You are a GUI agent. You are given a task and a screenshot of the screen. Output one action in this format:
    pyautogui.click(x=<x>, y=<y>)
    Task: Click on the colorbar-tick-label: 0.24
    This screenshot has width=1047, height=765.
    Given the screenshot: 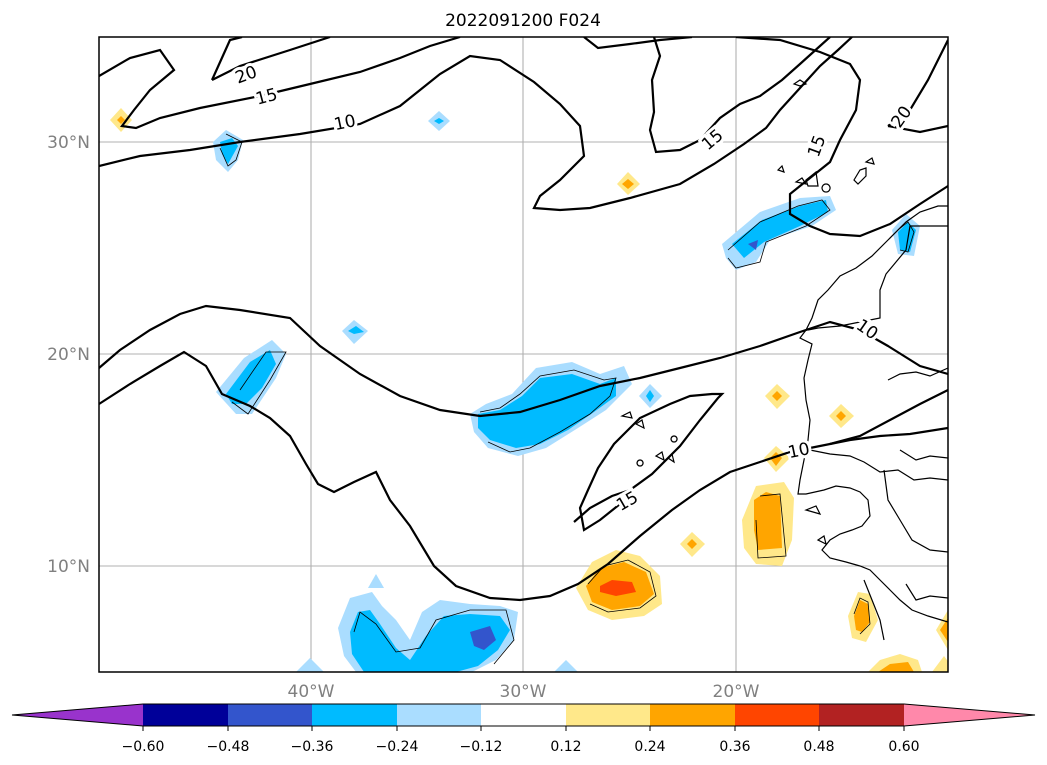 What is the action you would take?
    pyautogui.click(x=649, y=747)
    